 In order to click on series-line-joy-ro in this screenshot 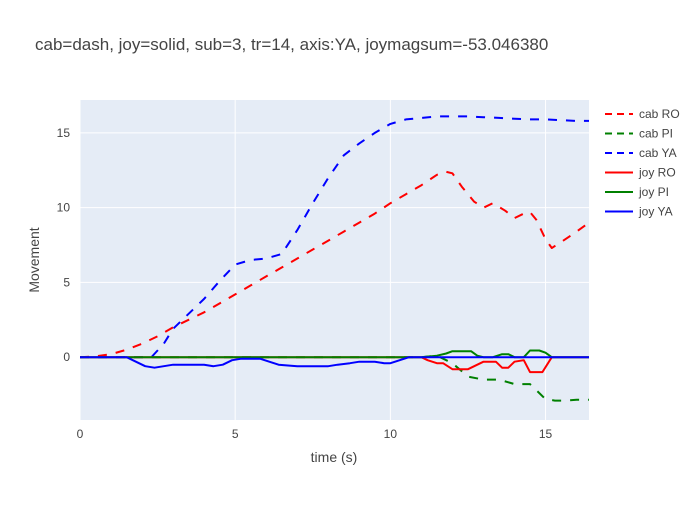, I will do `click(334, 365)`.